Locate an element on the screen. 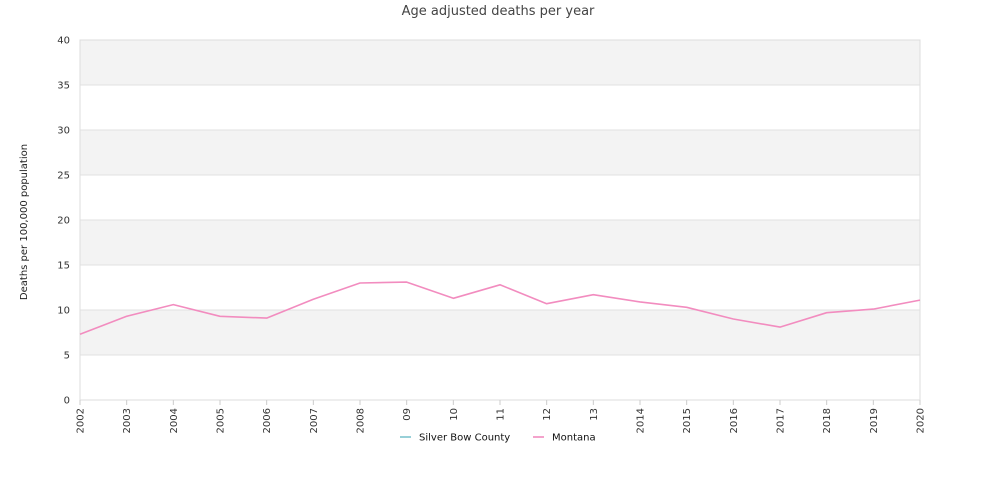  legend-label: Montana is located at coordinates (574, 438).